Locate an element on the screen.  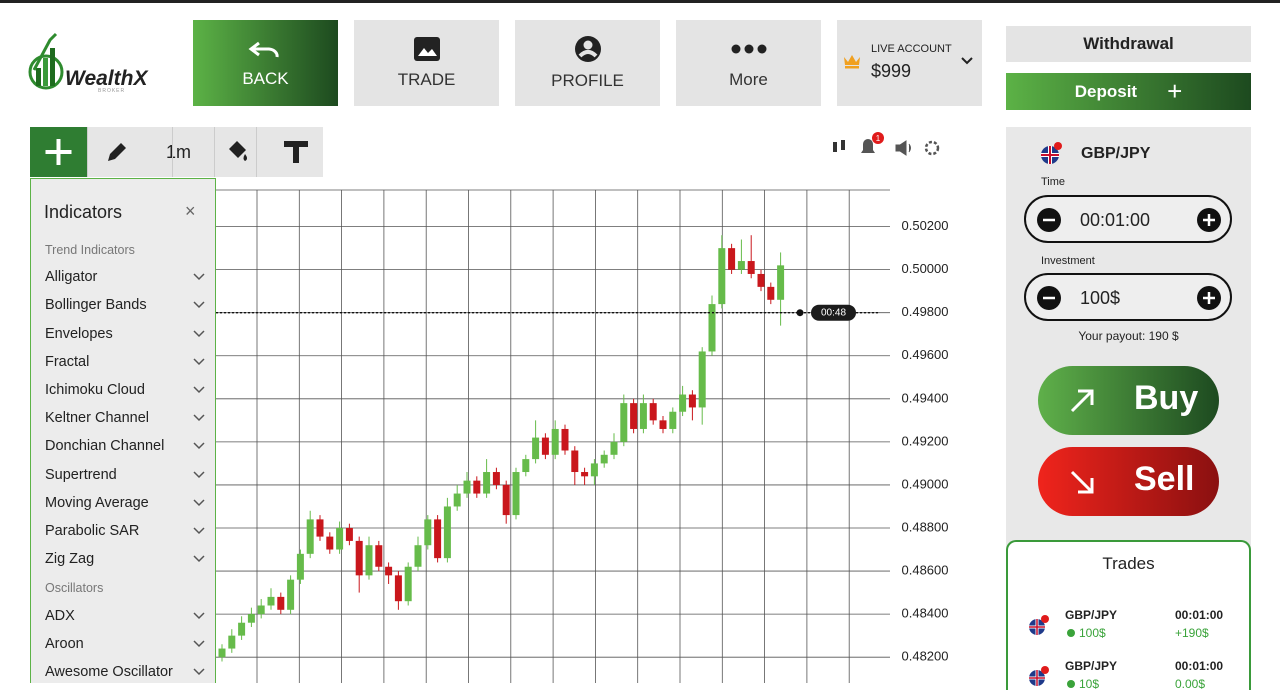
withdraw-button: Withdrawal is located at coordinates (1128, 44).